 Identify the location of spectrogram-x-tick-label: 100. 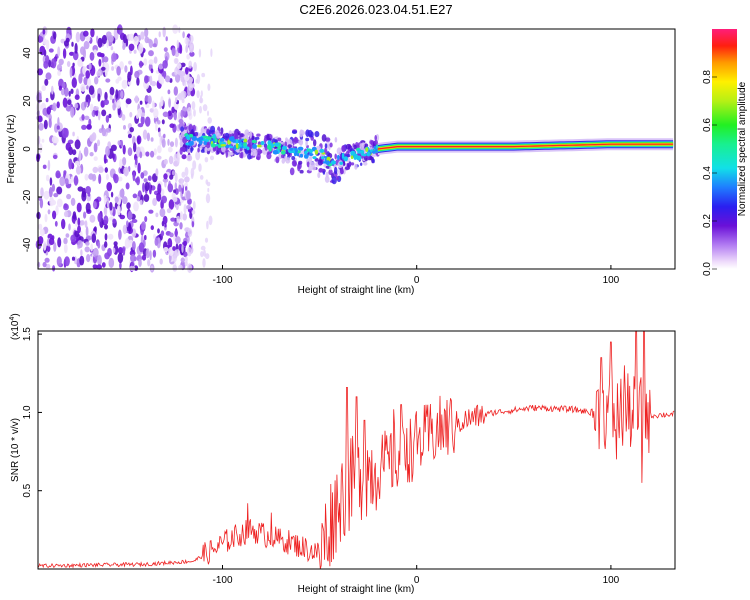
(611, 280).